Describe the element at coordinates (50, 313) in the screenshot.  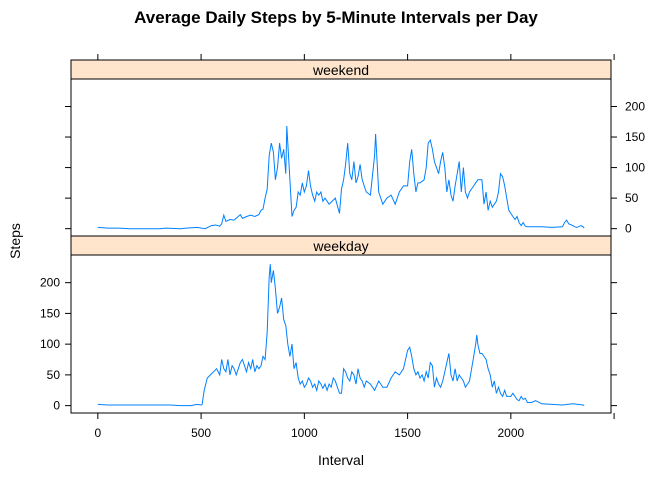
I see `y-tick-label-weekday: 150` at that location.